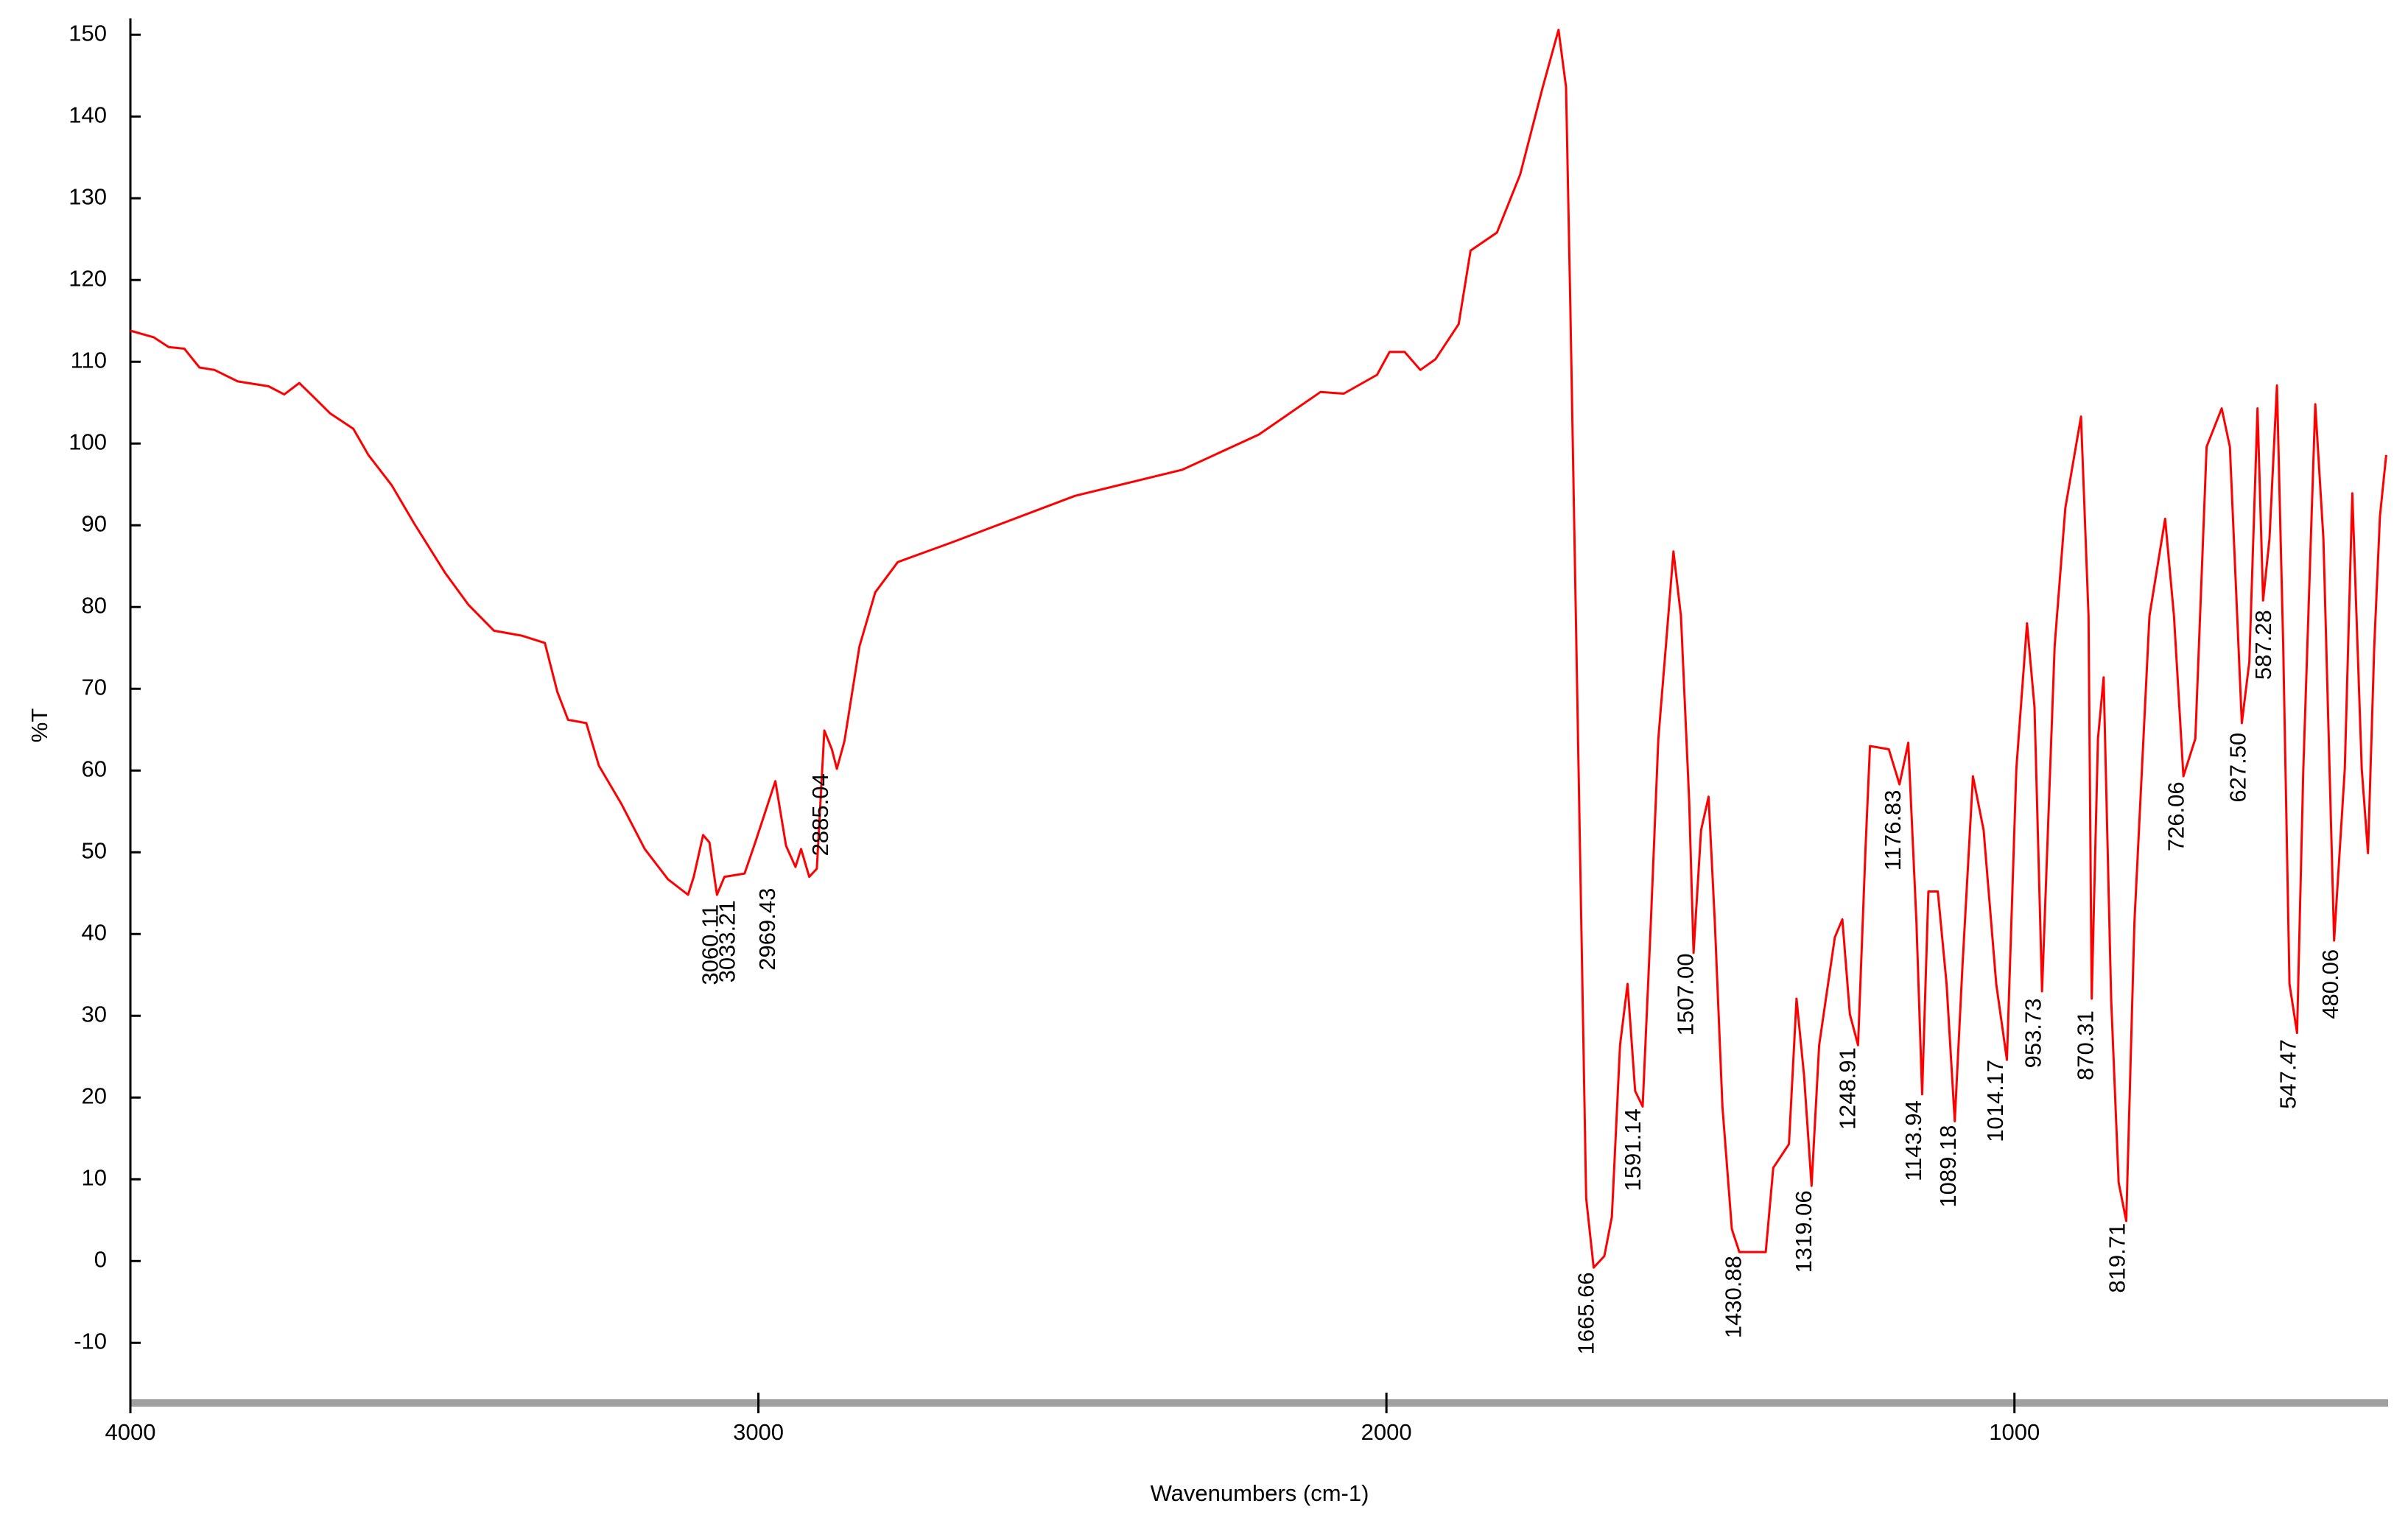  What do you see at coordinates (710, 944) in the screenshot?
I see `peak-label: 3060.11` at bounding box center [710, 944].